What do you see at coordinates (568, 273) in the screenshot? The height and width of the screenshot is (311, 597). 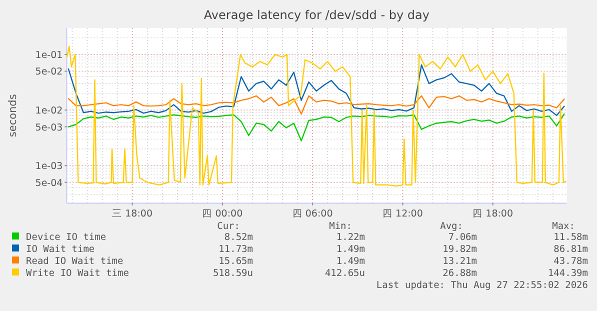 I see `text: 144.39m` at bounding box center [568, 273].